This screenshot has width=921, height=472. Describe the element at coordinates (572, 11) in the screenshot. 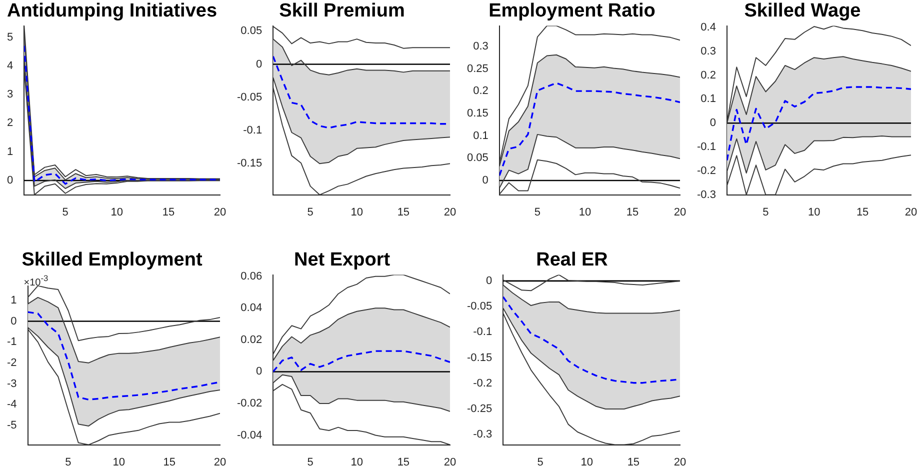

I see `chart-title: Employment Ratio` at that location.